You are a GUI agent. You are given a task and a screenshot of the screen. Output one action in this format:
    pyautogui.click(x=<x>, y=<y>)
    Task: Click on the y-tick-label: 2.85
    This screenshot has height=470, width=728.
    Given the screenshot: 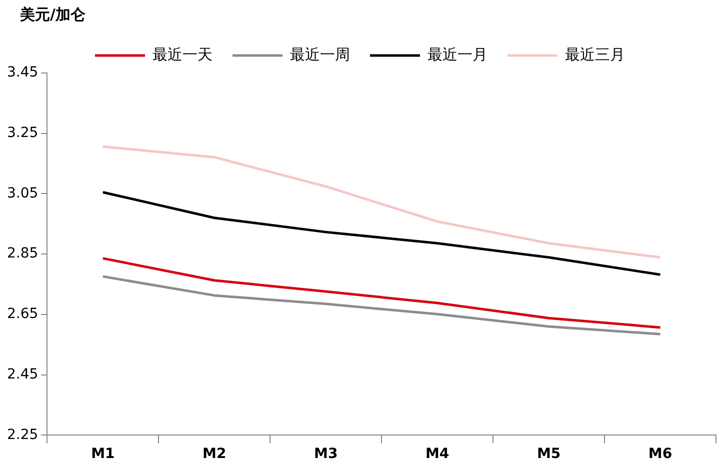 What is the action you would take?
    pyautogui.click(x=22, y=254)
    